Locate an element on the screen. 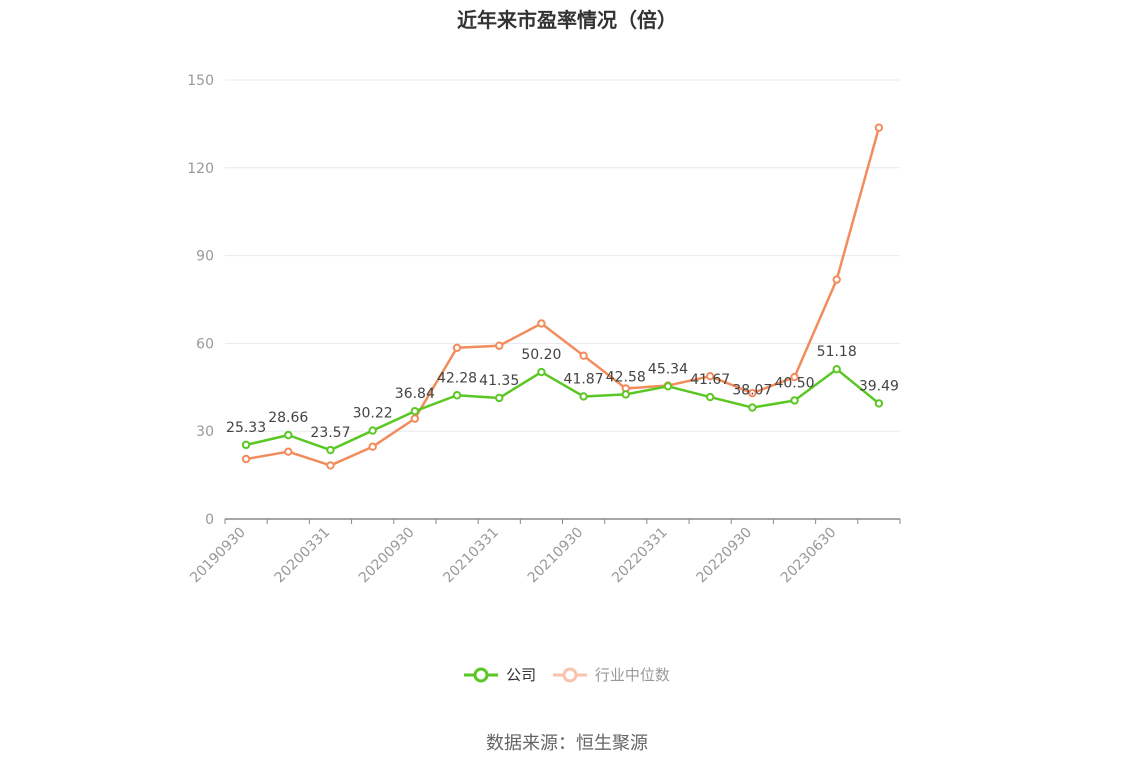 Image resolution: width=1134 pixels, height=766 pixels. x-tick-label: 20200930 is located at coordinates (387, 556).